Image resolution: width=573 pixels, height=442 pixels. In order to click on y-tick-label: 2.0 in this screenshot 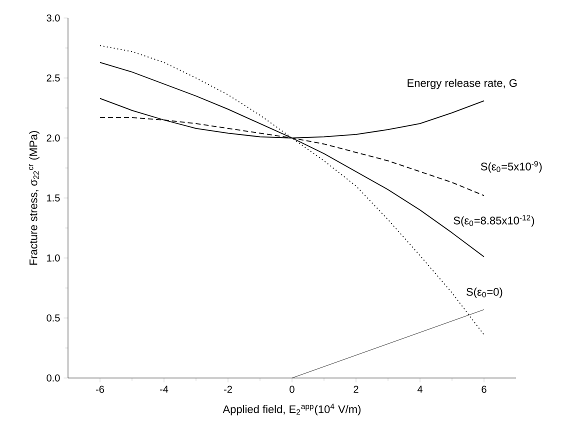, I will do `click(53, 138)`.